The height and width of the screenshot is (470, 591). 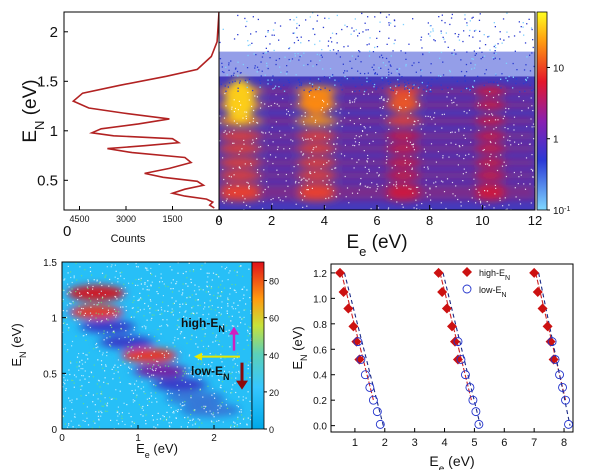 I want to click on zoom-map-xtick-label: 1, so click(x=138, y=438).